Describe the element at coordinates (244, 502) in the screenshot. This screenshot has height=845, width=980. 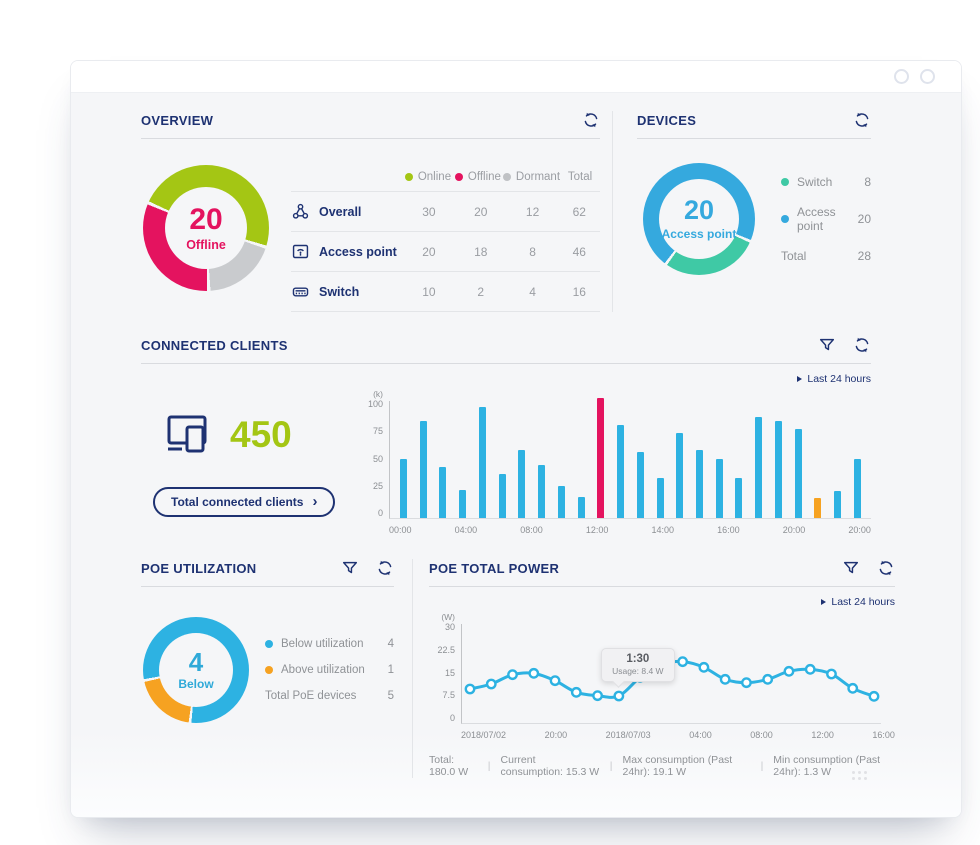
I see `total-connected-clients-button: Total connected clients ›` at that location.